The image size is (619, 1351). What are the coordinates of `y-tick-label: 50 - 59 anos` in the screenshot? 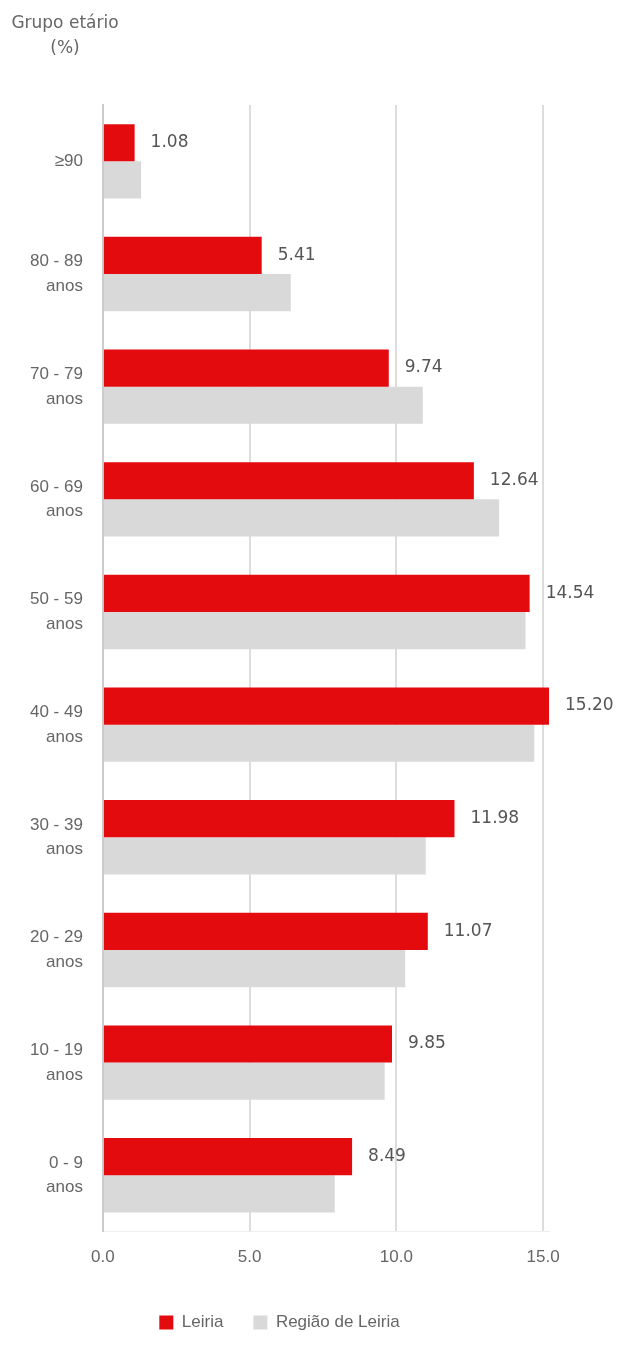 It's located at (56, 611).